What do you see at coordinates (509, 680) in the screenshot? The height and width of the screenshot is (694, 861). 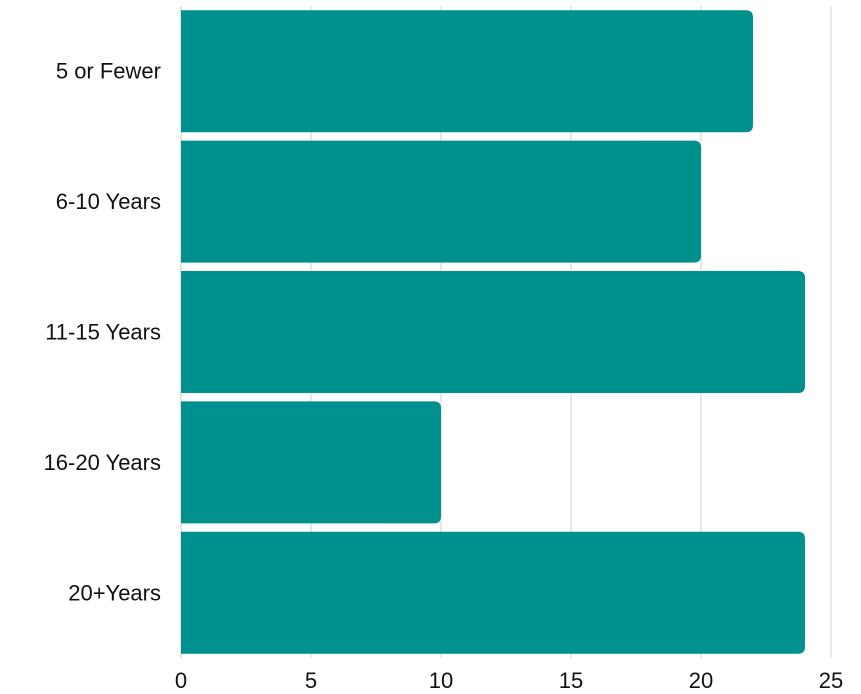 I see `x-axis-tick-labels: 0 5 10 15 20 25` at bounding box center [509, 680].